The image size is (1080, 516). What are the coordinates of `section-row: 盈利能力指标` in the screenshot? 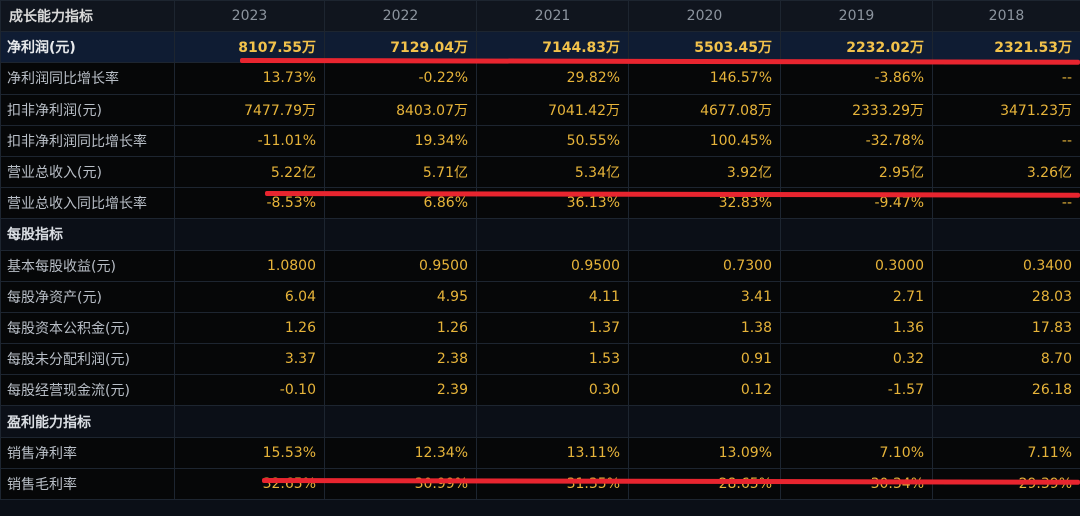 It's located at (540, 421).